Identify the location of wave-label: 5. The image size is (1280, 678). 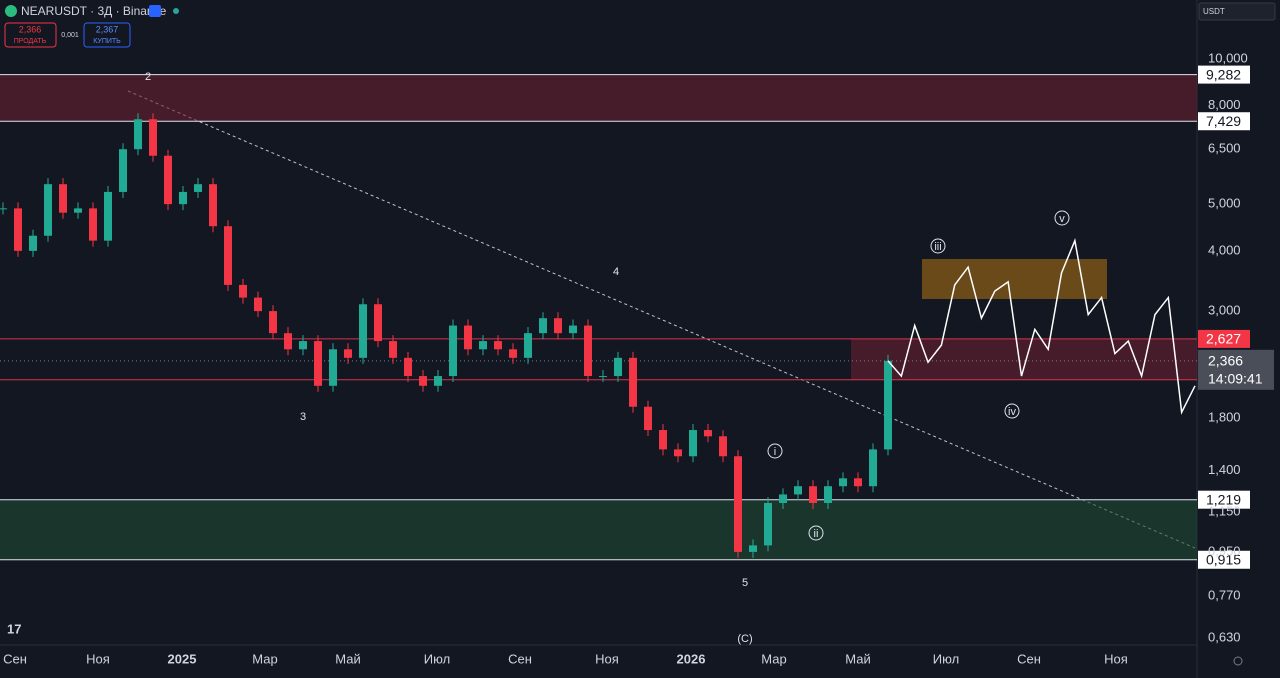
(745, 583).